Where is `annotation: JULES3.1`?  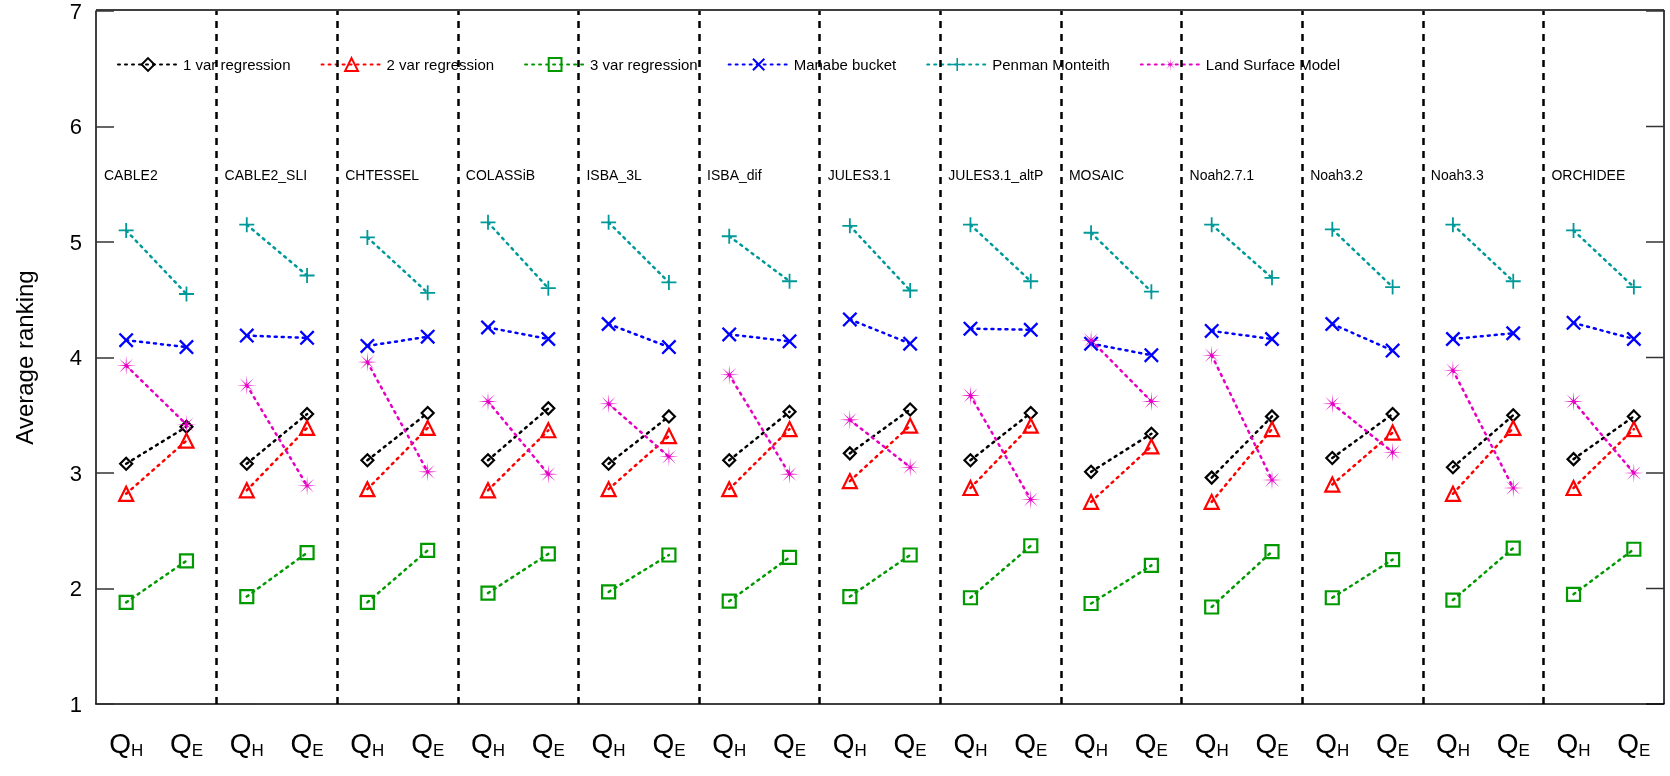
annotation: JULES3.1 is located at coordinates (859, 175).